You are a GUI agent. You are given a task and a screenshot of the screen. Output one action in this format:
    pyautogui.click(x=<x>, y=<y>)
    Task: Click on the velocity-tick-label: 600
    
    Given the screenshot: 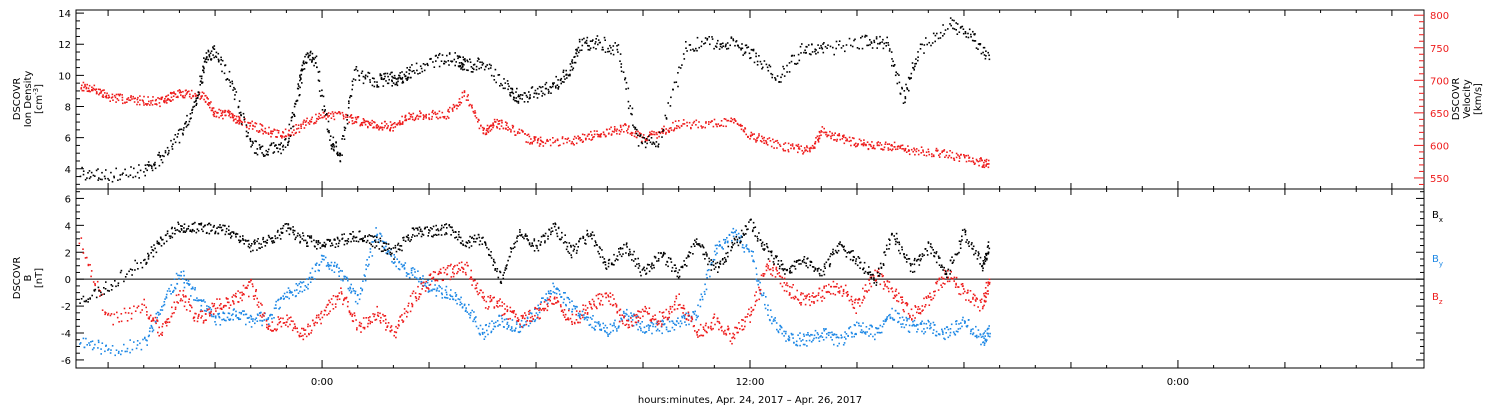 What is the action you would take?
    pyautogui.click(x=1439, y=146)
    